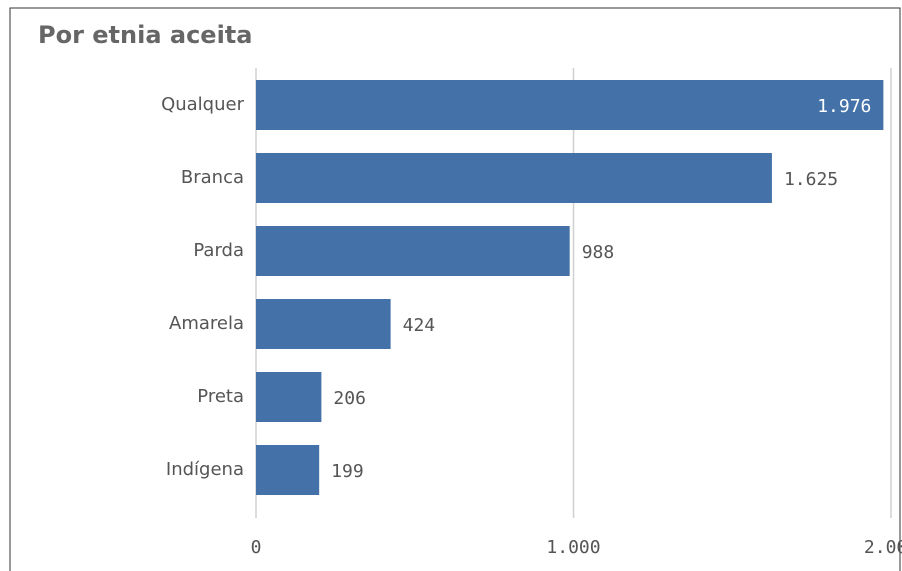 Image resolution: width=902 pixels, height=571 pixels. I want to click on value-label: 199, so click(347, 471).